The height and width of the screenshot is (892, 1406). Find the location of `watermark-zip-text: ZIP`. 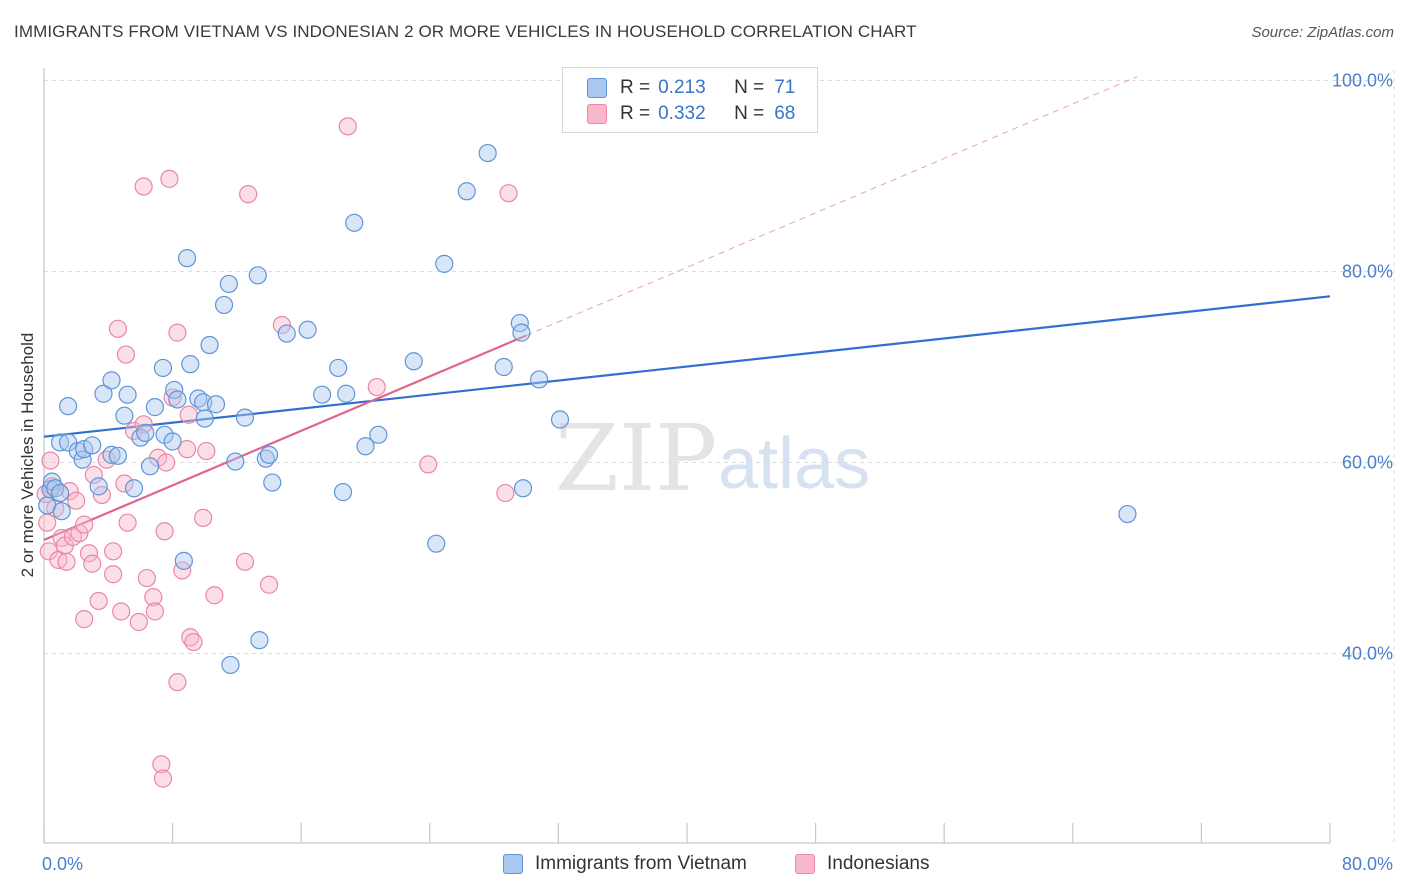

watermark-zip-text: ZIP is located at coordinates (636, 458).